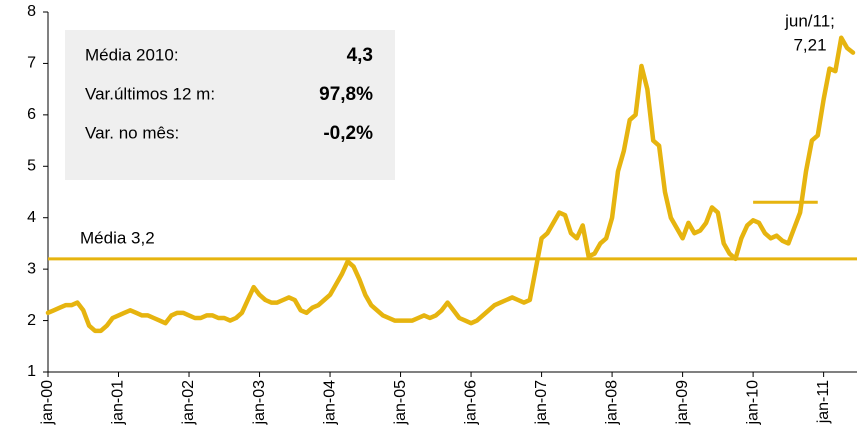 The image size is (857, 444). What do you see at coordinates (230, 105) in the screenshot?
I see `stats-box` at bounding box center [230, 105].